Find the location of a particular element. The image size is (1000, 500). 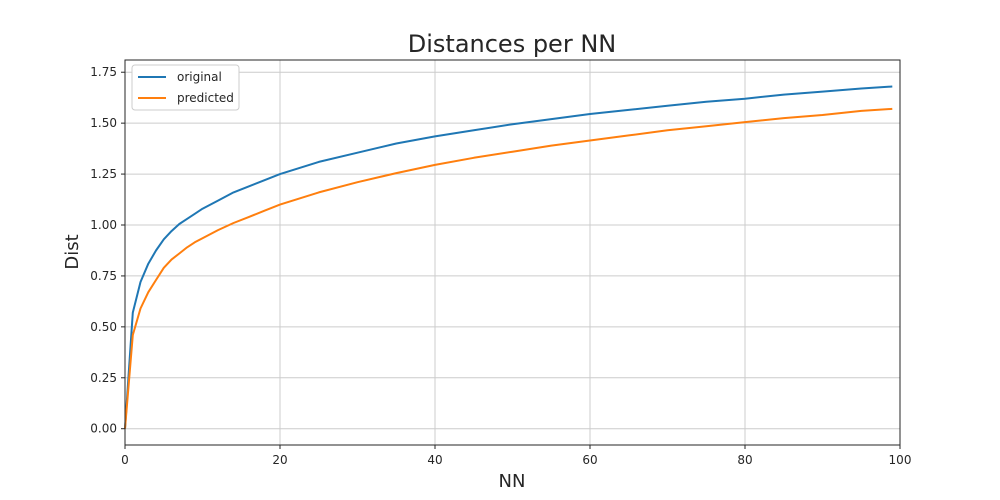

y-axis-title: Dist is located at coordinates (72, 251).